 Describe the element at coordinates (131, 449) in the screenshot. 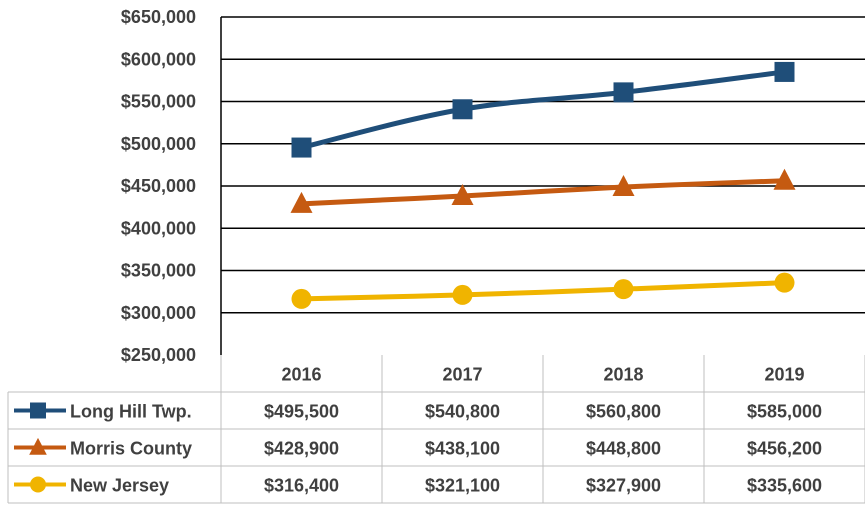

I see `series-name-label: Morris County` at that location.